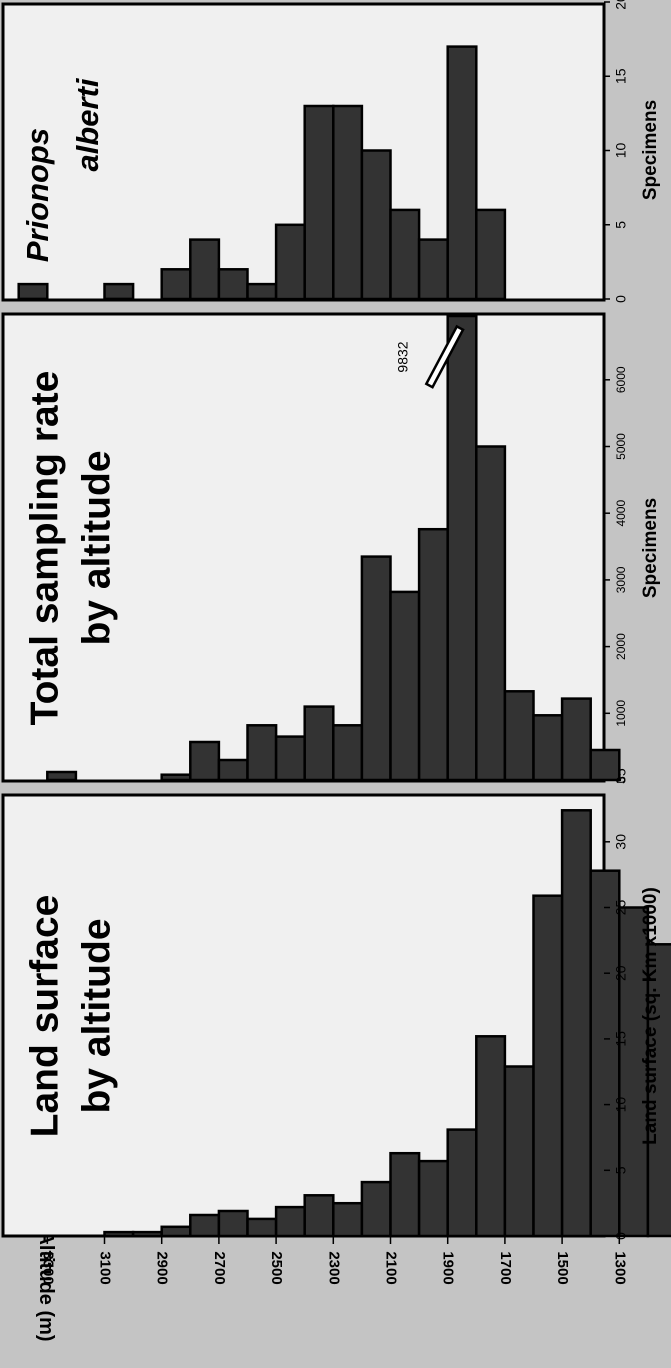 This screenshot has width=671, height=1368. What do you see at coordinates (621, 908) in the screenshot?
I see `x-tick-label: 25` at bounding box center [621, 908].